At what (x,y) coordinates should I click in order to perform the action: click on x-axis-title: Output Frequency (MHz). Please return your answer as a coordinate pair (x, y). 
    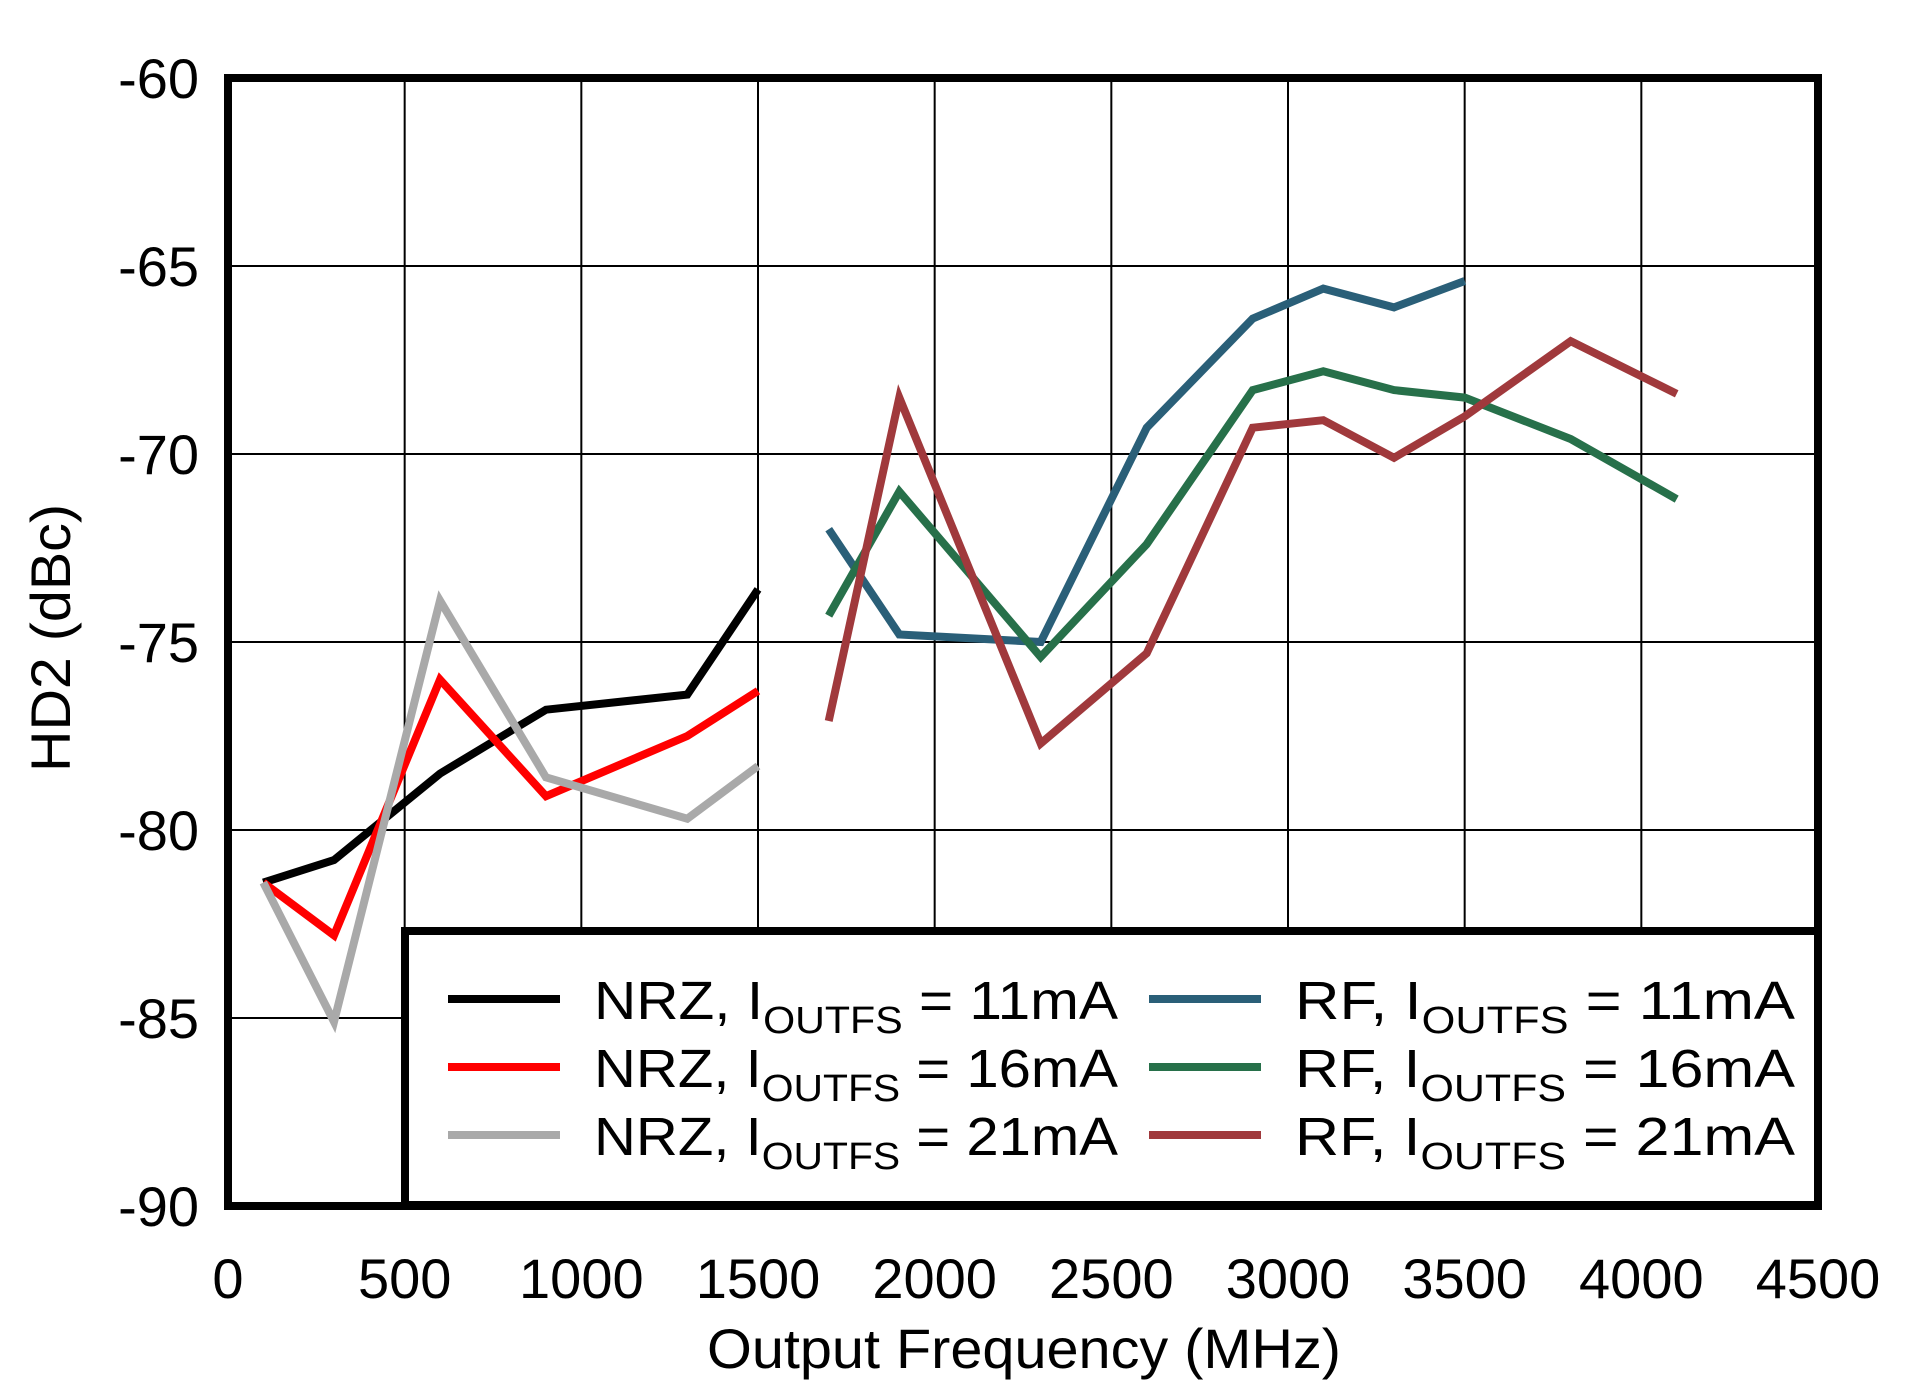
    Looking at the image, I should click on (1024, 1348).